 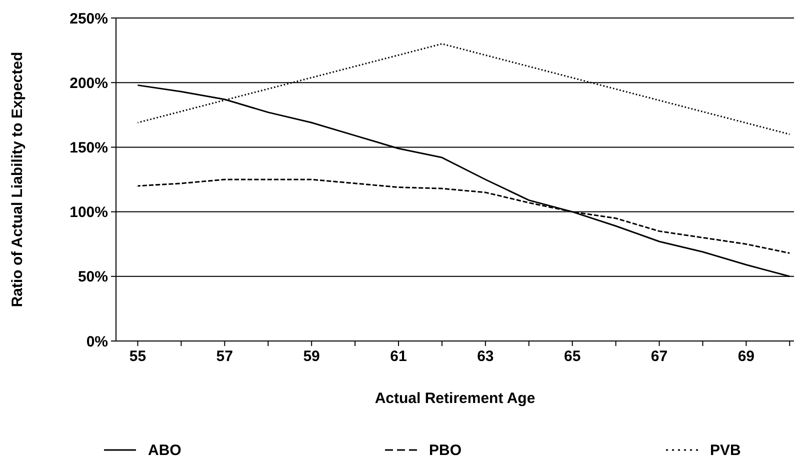 What do you see at coordinates (659, 356) in the screenshot?
I see `x-tick-label: 67` at bounding box center [659, 356].